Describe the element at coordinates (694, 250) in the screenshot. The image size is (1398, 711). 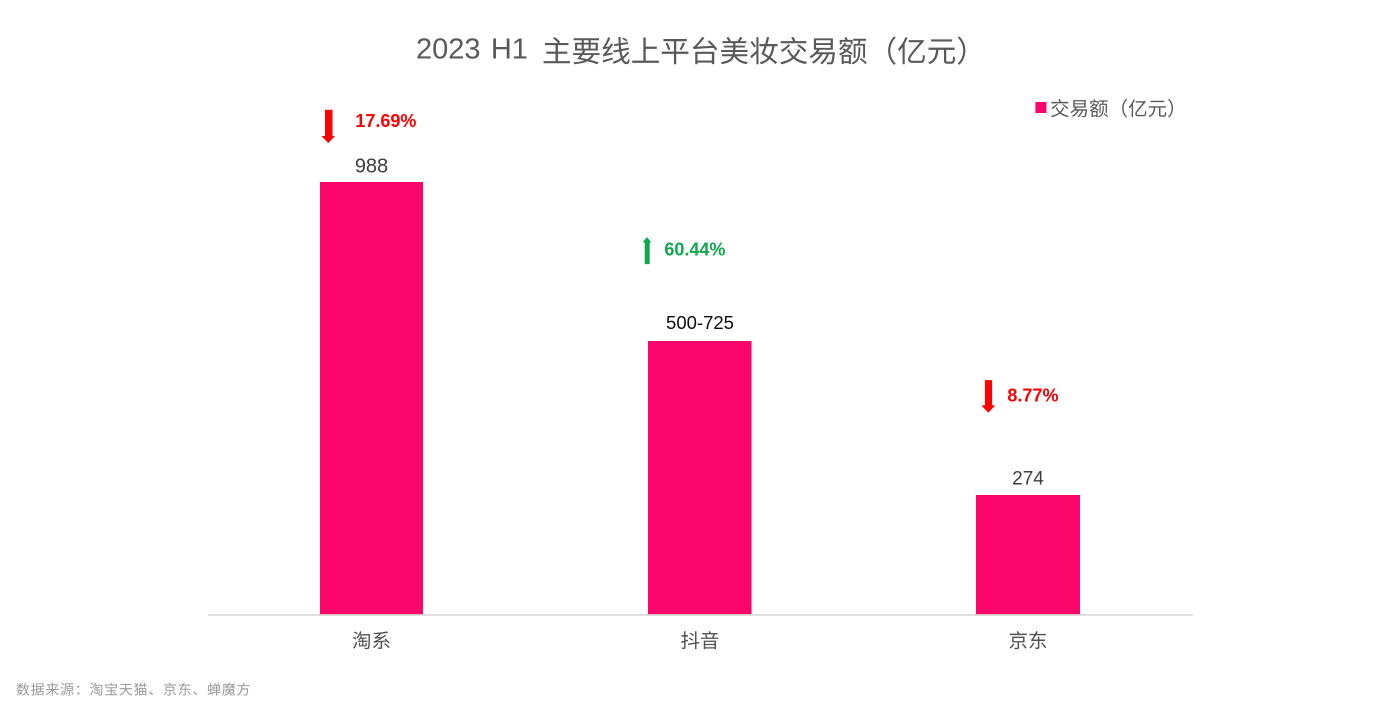
I see `svg-text: 60.44%` at that location.